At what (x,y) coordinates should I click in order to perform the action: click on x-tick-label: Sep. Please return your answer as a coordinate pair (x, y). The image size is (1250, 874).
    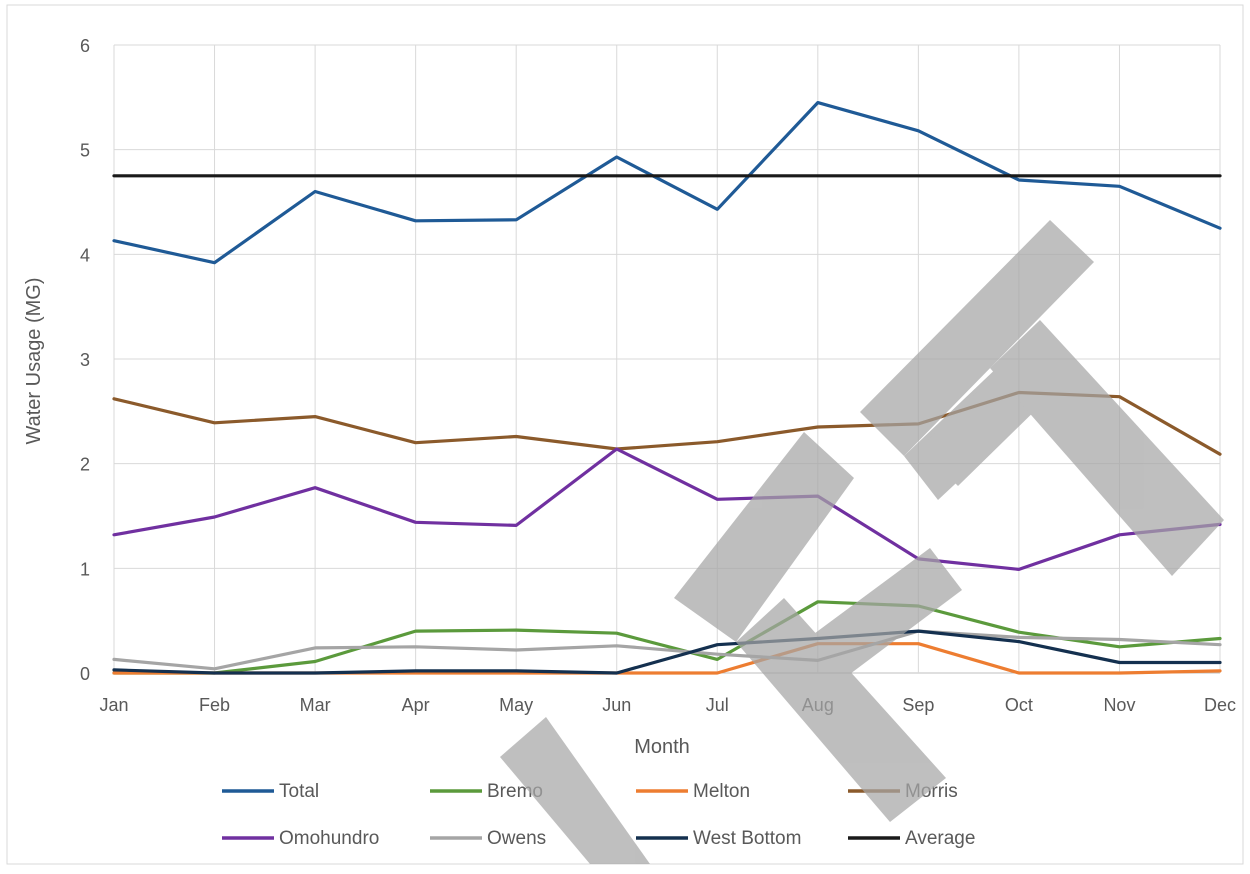
    Looking at the image, I should click on (918, 705).